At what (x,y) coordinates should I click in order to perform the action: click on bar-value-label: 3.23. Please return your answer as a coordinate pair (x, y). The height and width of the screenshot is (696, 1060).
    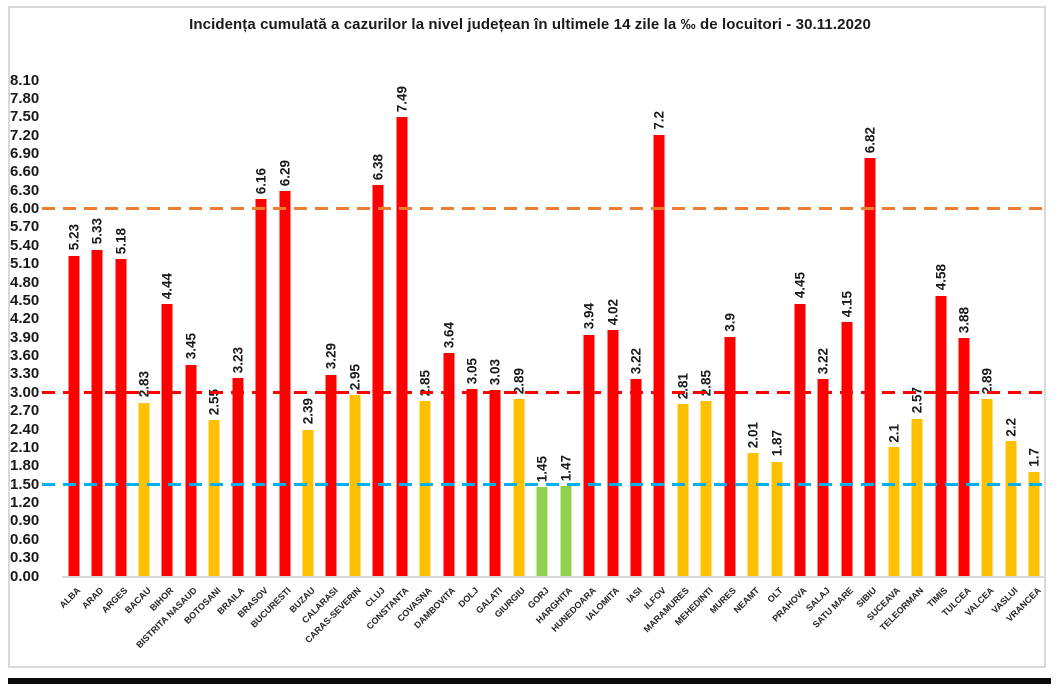
    Looking at the image, I should click on (237, 360).